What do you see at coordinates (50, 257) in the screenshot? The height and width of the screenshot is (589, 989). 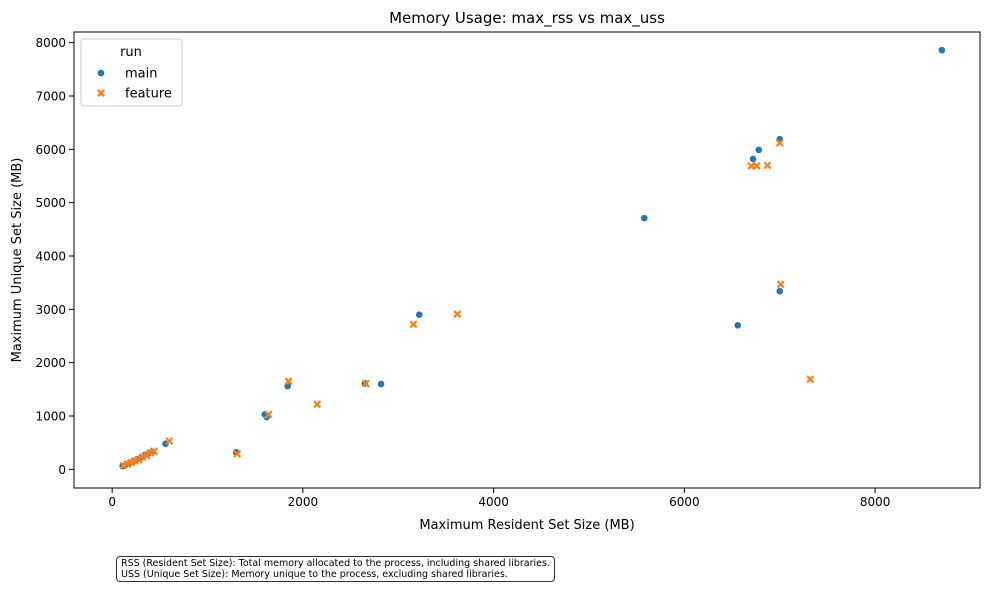 I see `y-tick-label: 4000` at bounding box center [50, 257].